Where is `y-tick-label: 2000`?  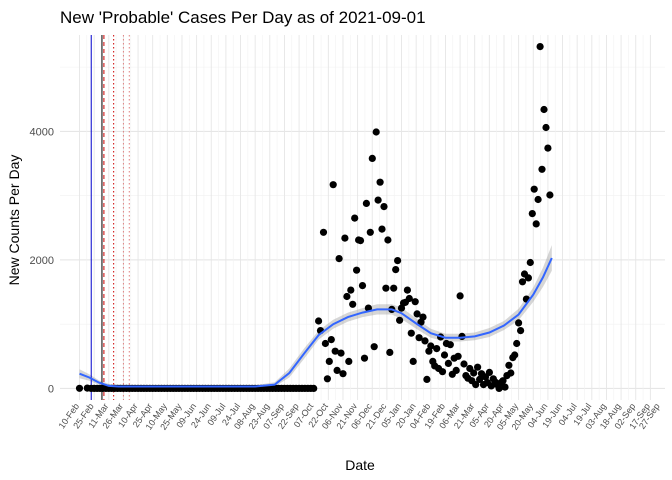
y-tick-label: 2000 is located at coordinates (42, 261).